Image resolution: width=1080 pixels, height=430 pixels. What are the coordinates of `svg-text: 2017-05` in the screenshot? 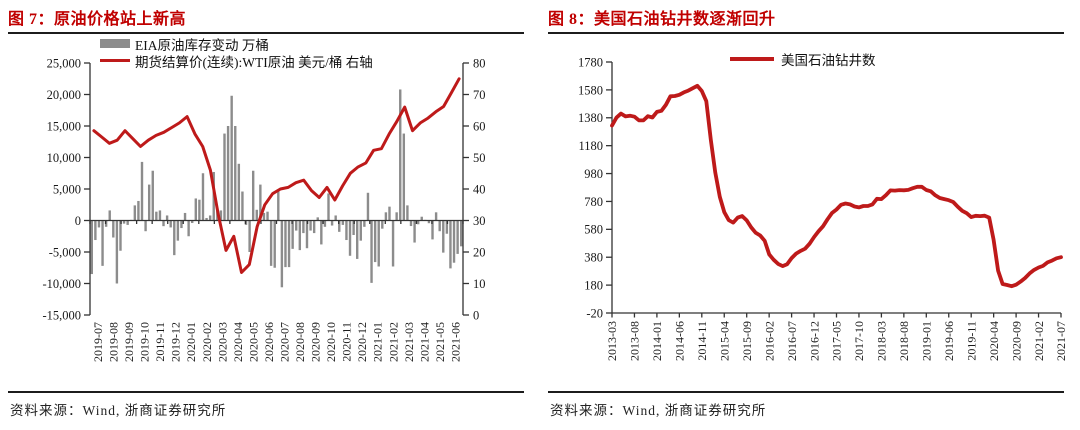 It's located at (837, 341).